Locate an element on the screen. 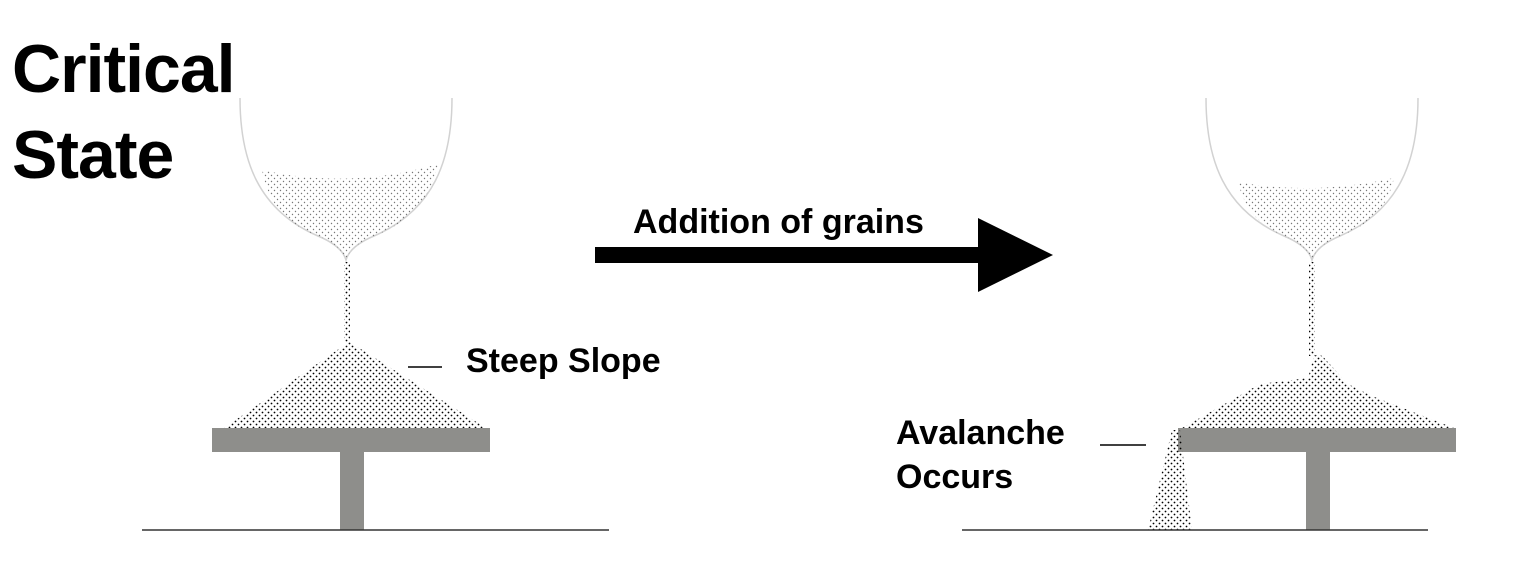 This screenshot has height=580, width=1530. avalanche-label-line-1: Avalanche is located at coordinates (980, 433).